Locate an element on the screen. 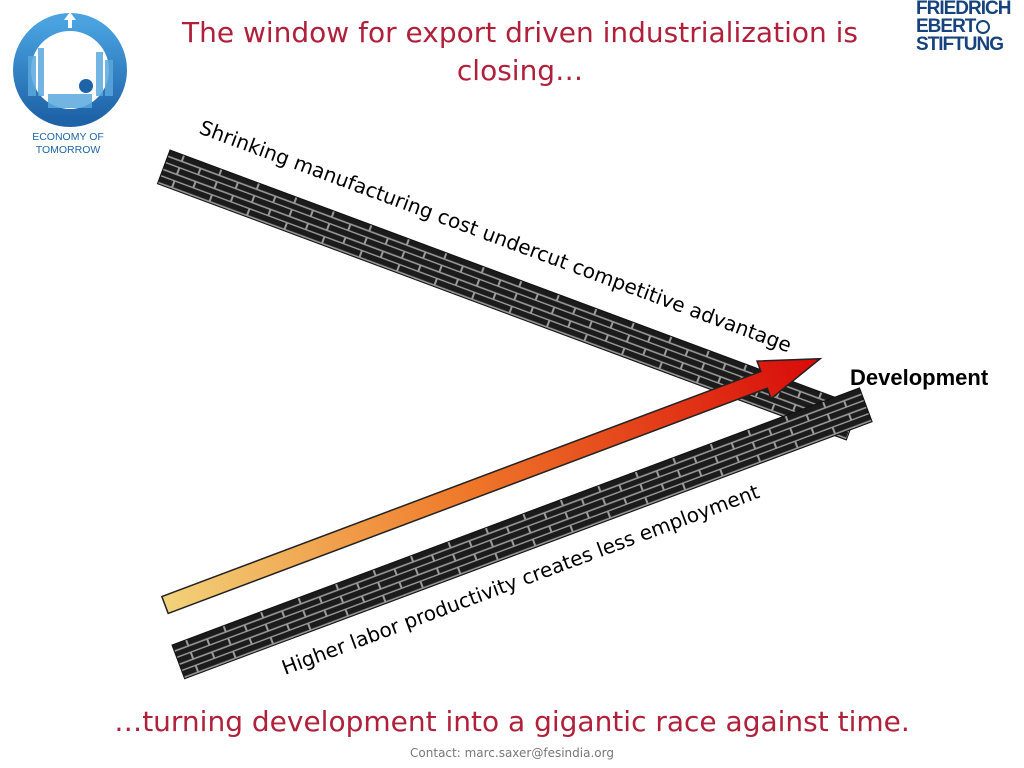 Image resolution: width=1024 pixels, height=768 pixels. globe-city-icon is located at coordinates (70, 69).